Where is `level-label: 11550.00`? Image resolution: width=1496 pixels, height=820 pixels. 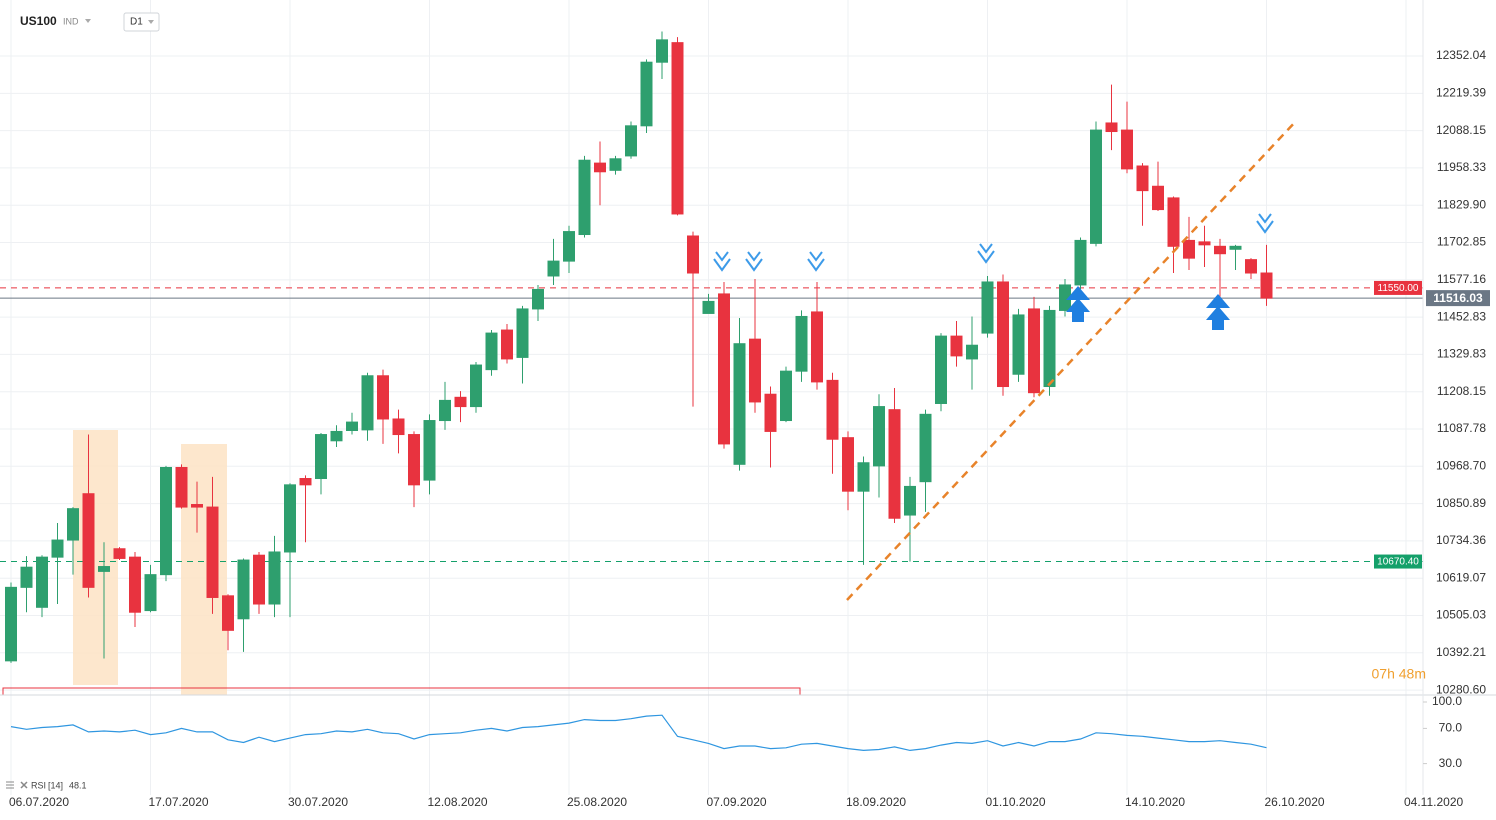 level-label: 11550.00 is located at coordinates (1398, 288).